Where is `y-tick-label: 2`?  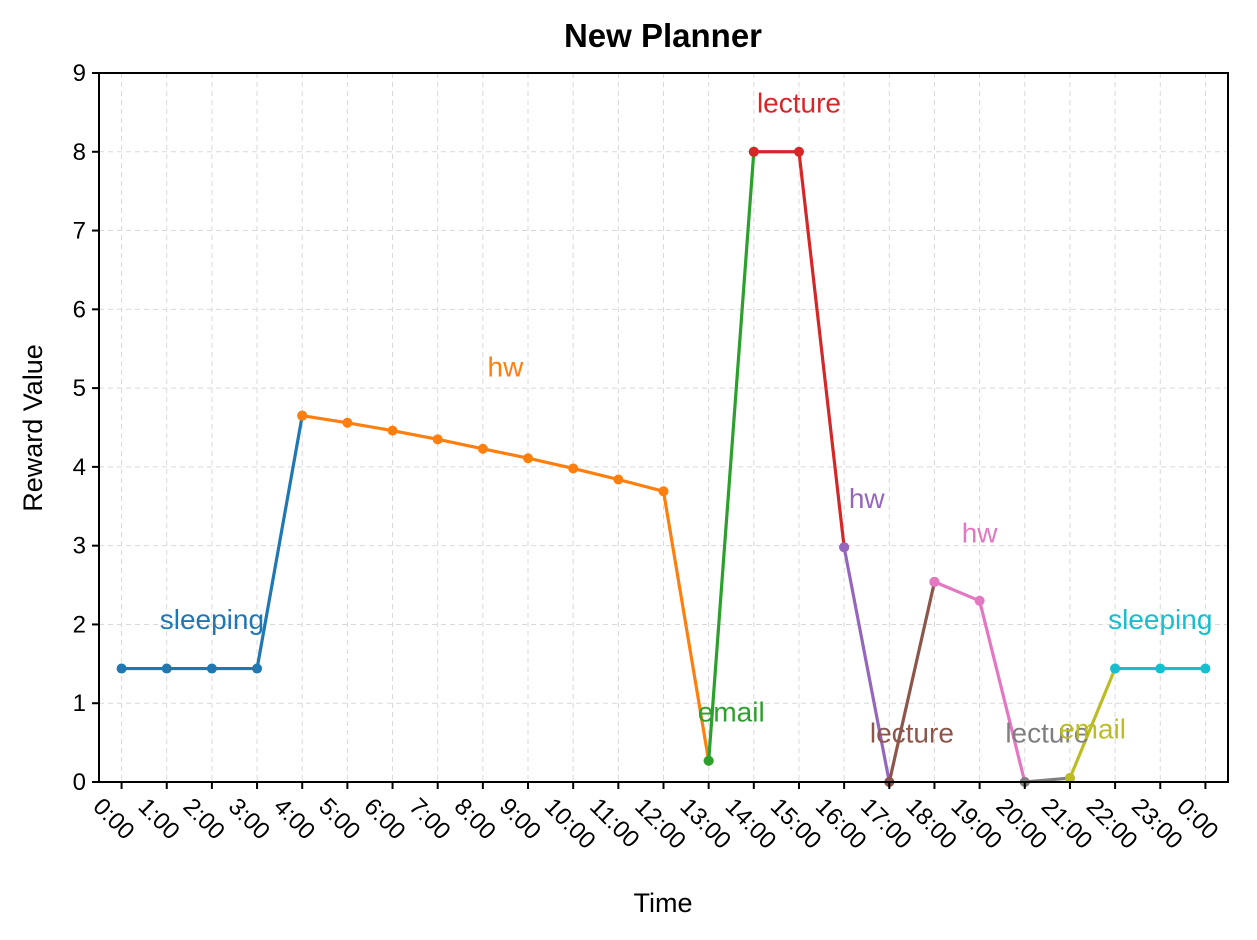 y-tick-label: 2 is located at coordinates (79, 624).